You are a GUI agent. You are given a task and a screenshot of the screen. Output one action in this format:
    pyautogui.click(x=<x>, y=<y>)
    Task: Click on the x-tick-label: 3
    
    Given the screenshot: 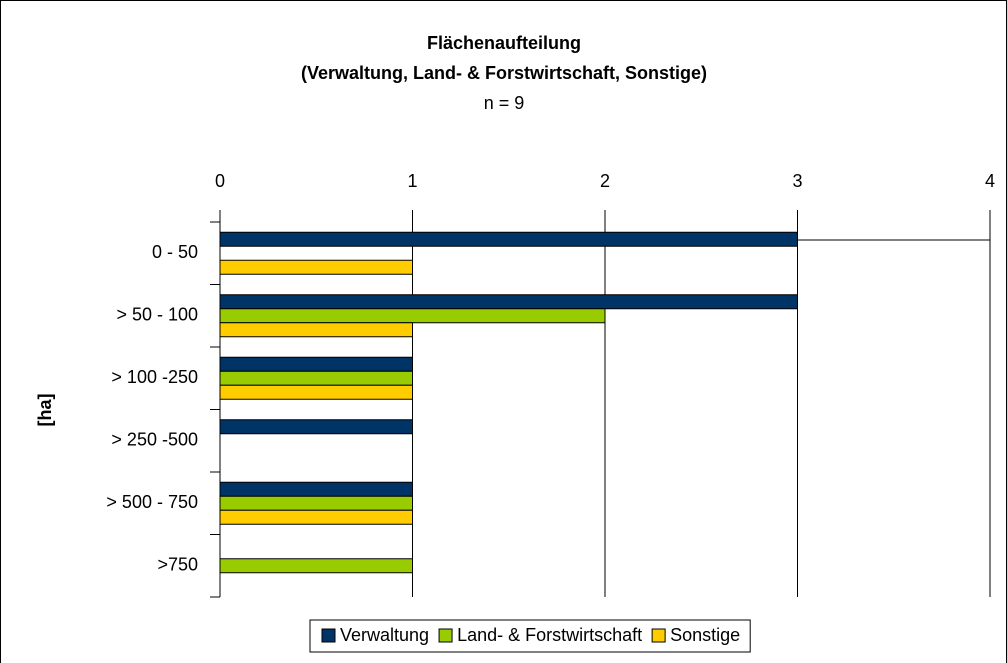 What is the action you would take?
    pyautogui.click(x=797, y=181)
    